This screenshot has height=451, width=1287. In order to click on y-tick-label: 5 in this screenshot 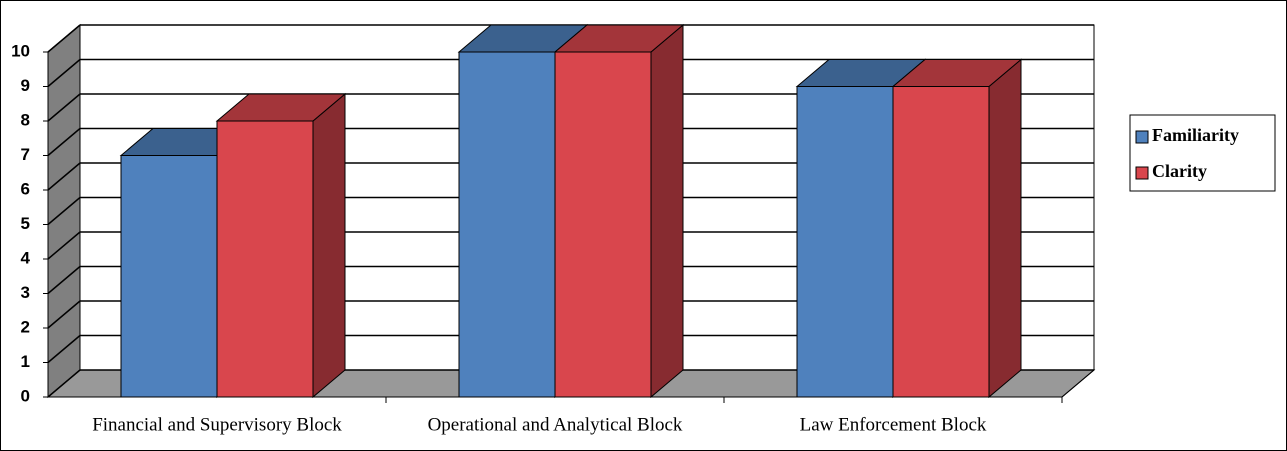, I will do `click(25, 223)`.